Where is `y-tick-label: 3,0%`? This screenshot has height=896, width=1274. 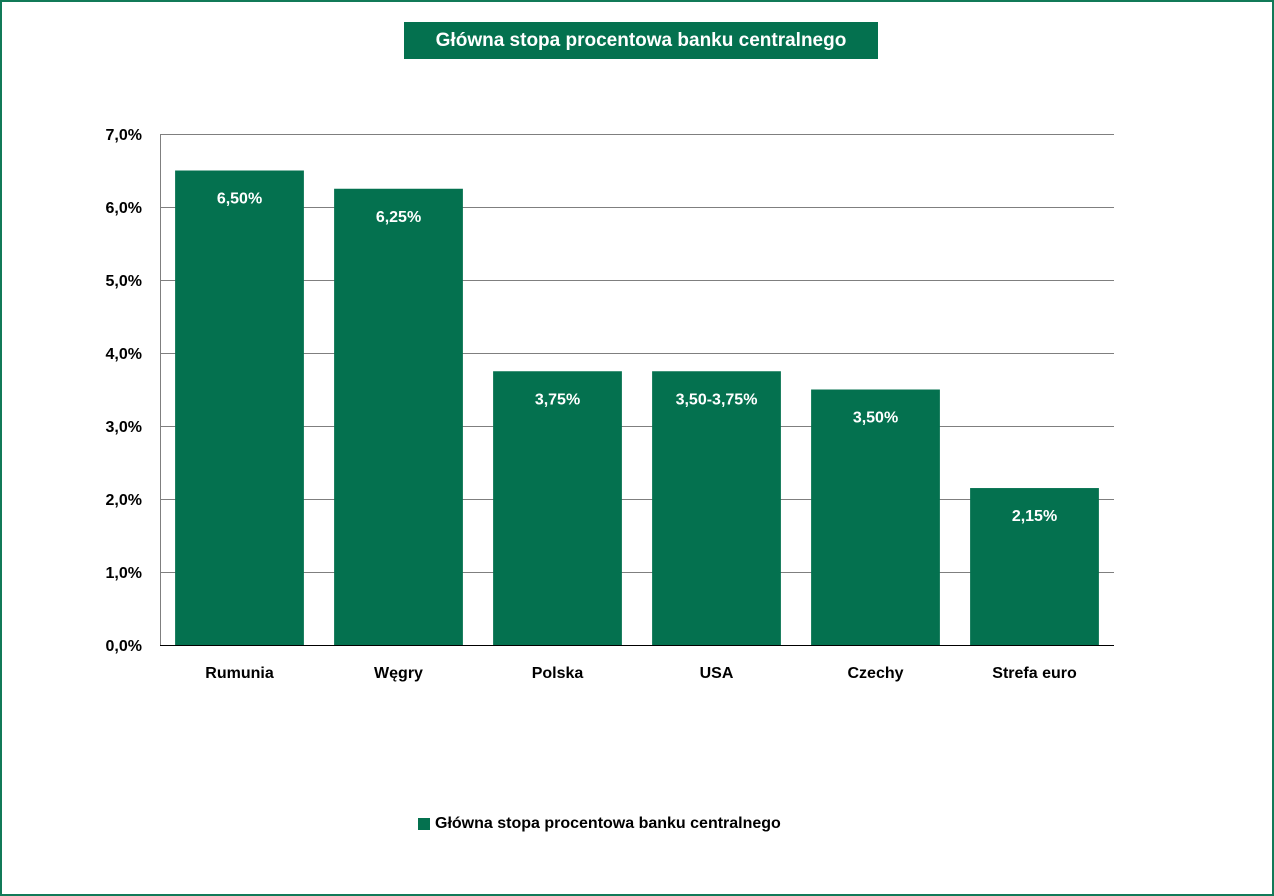
y-tick-label: 3,0% is located at coordinates (124, 427).